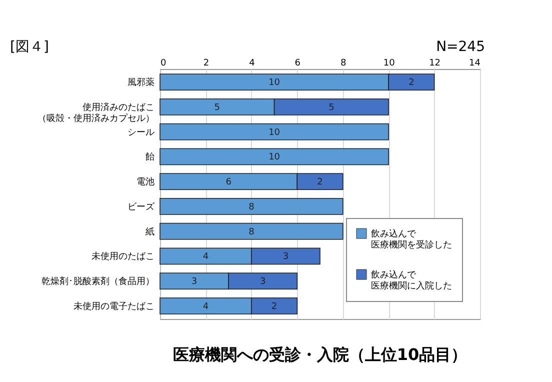 This screenshot has height=382, width=552. What do you see at coordinates (206, 63) in the screenshot?
I see `x-tick-label: 2` at bounding box center [206, 63].